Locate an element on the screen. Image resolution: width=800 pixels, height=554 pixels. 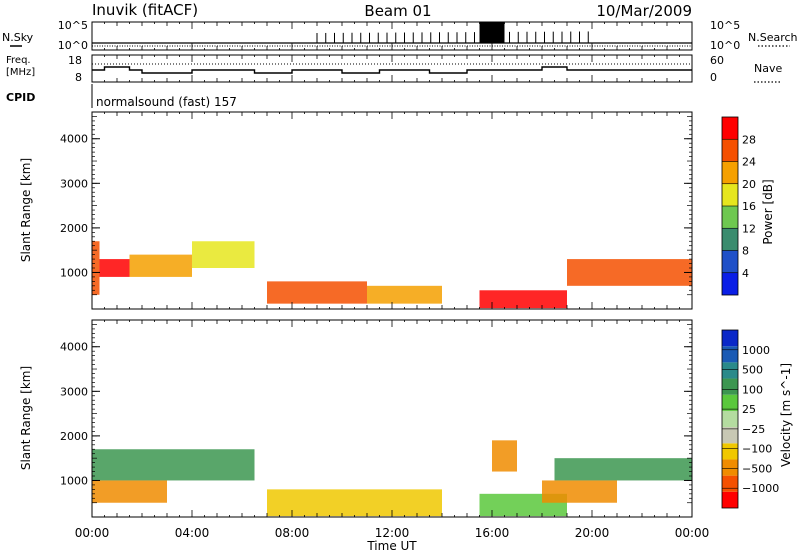
power-ylabel: Slant Range [km] is located at coordinates (26, 210).